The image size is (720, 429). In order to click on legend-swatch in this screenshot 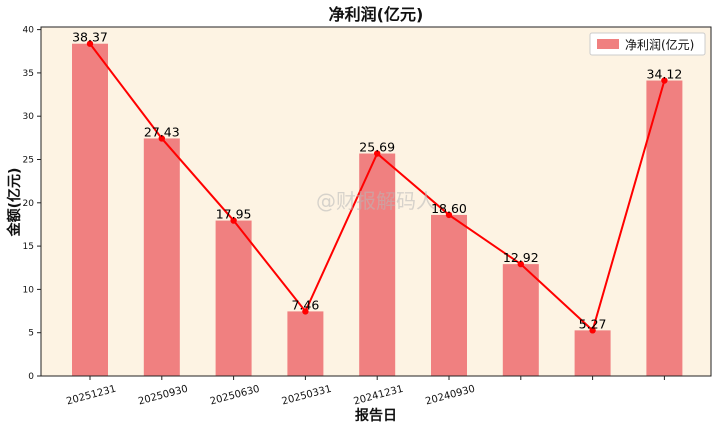, I will do `click(608, 44)`.